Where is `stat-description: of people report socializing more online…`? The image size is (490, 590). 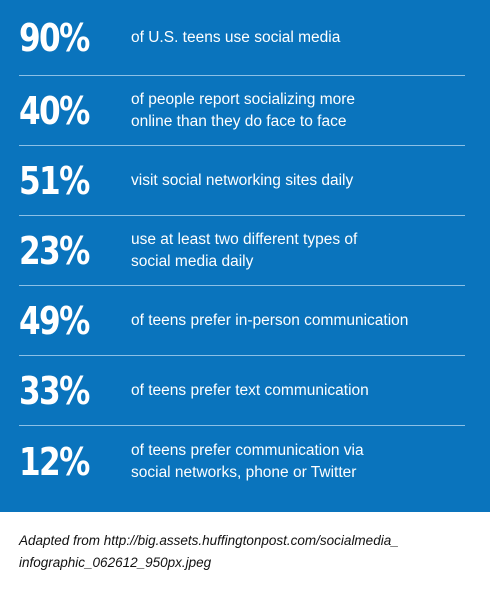
stat-description: of people report socializing more online… is located at coordinates (243, 111).